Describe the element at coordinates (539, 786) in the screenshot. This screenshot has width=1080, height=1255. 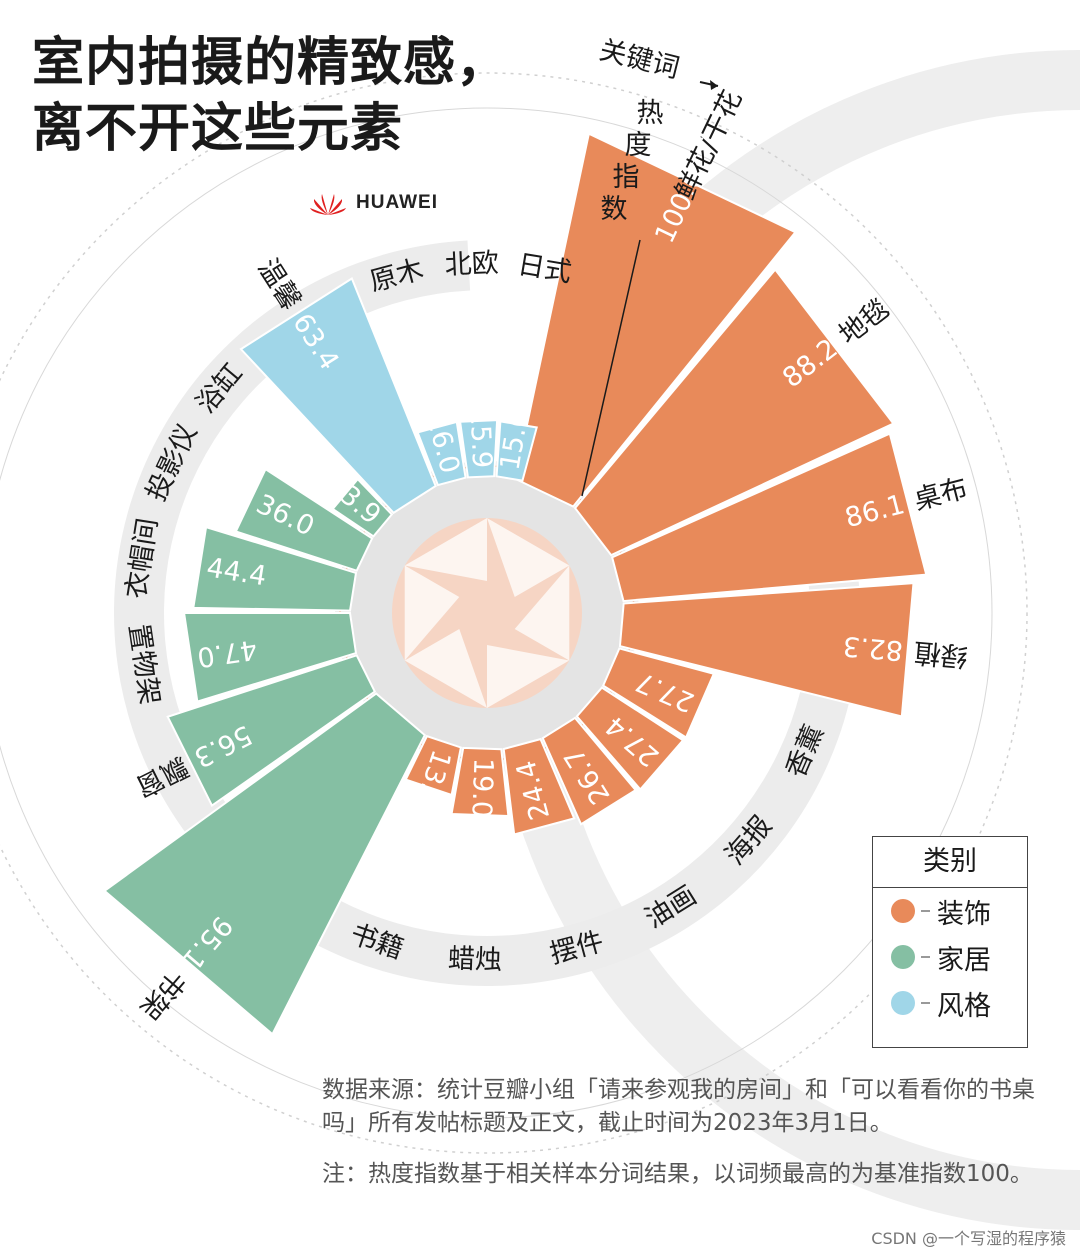
I see `bar-摆件` at that location.